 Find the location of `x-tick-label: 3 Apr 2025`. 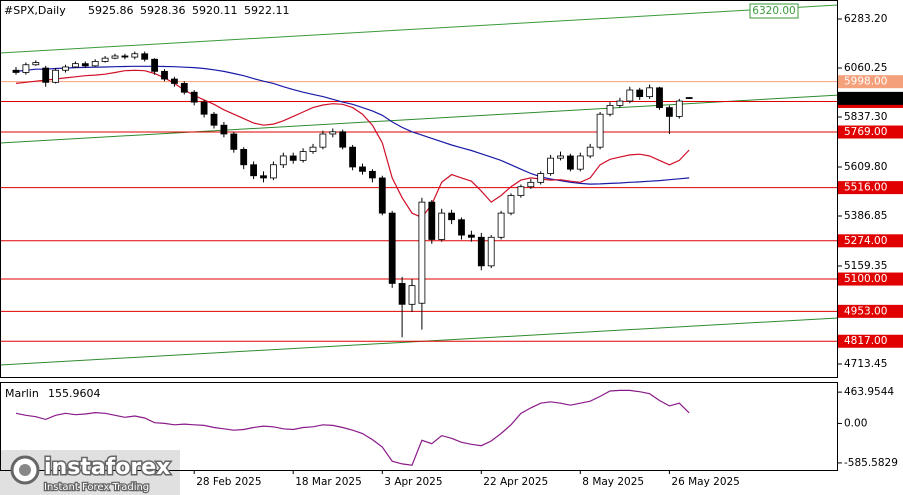

x-tick-label: 3 Apr 2025 is located at coordinates (413, 482).